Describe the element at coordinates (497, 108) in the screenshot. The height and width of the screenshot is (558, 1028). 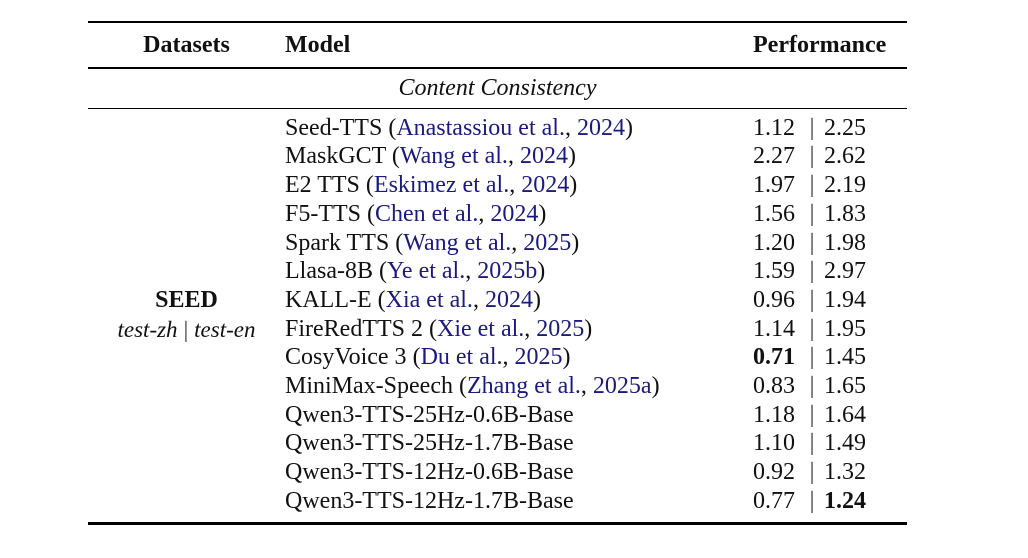
I see `section-rule` at that location.